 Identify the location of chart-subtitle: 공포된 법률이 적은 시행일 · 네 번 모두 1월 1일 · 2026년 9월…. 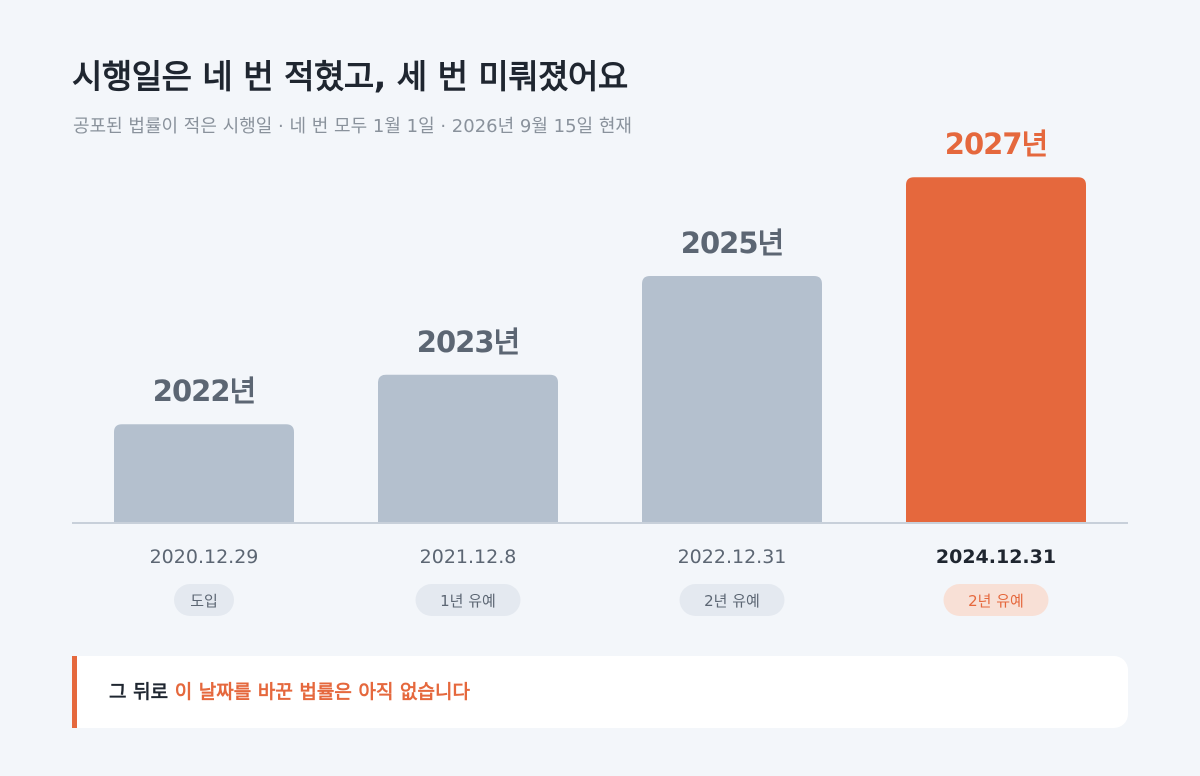
(352, 126).